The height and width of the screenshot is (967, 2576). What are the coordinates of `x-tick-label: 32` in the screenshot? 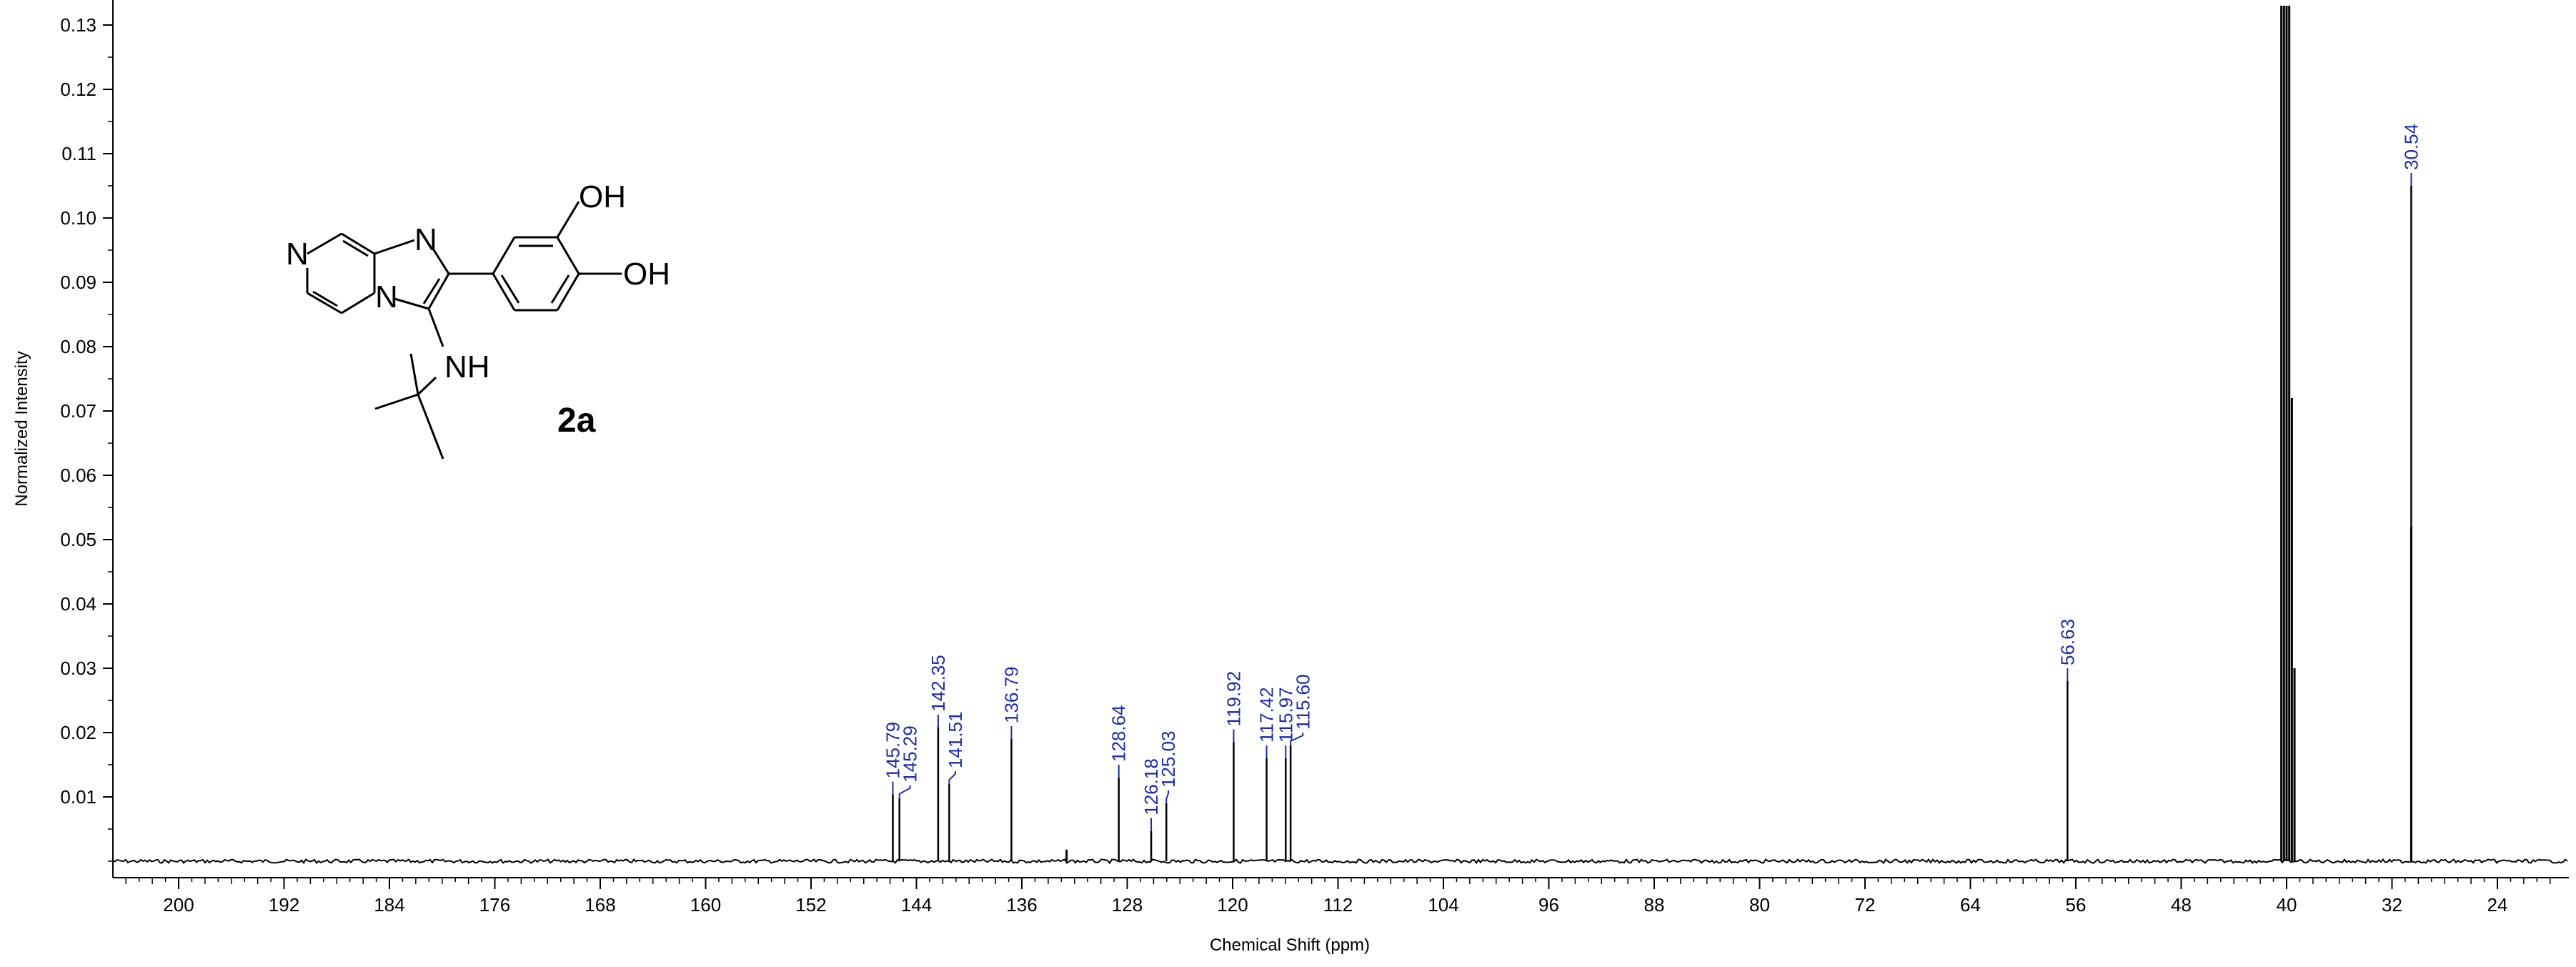 It's located at (2392, 905).